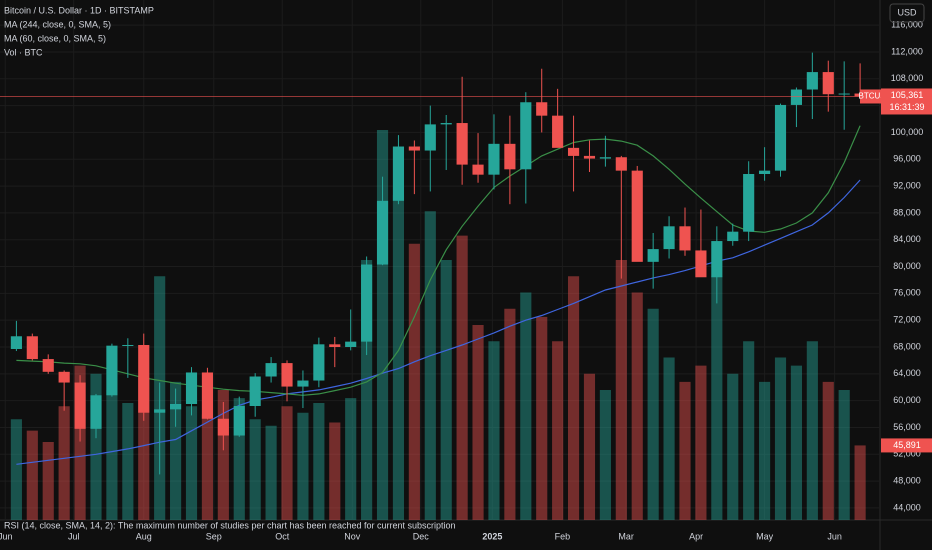 The width and height of the screenshot is (932, 550). What do you see at coordinates (907, 212) in the screenshot?
I see `y-tick-label: 88,000` at bounding box center [907, 212].